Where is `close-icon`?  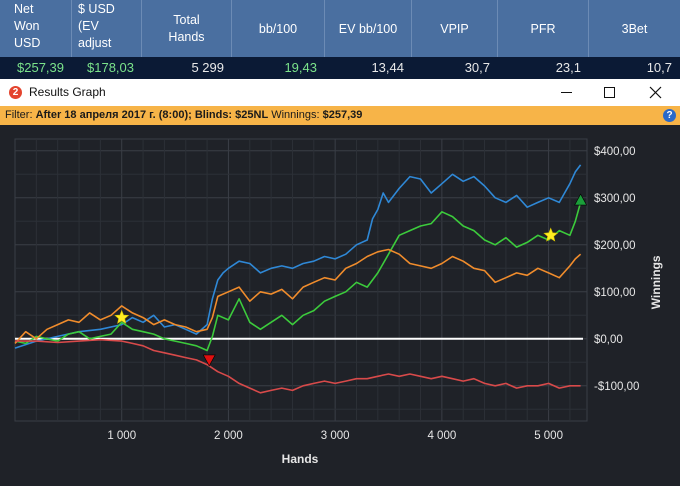
close-icon is located at coordinates (655, 92).